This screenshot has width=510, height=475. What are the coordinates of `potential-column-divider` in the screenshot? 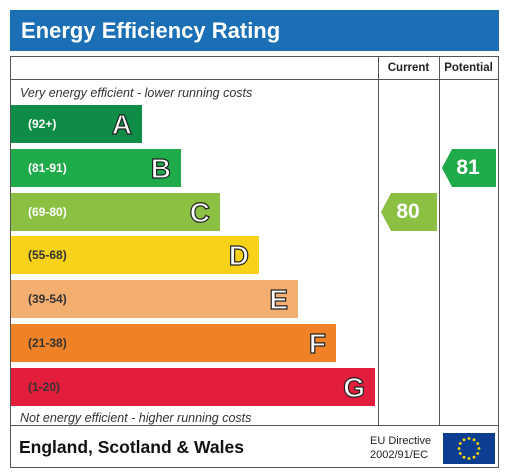 It's located at (439, 241).